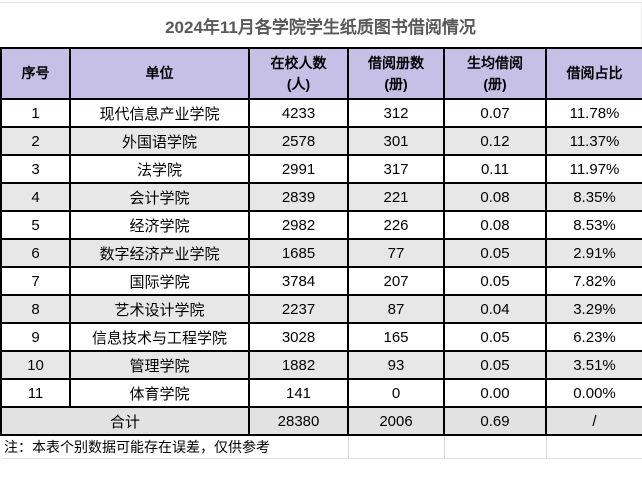 The image size is (642, 485). I want to click on cell-unit: 国际学院, so click(159, 281).